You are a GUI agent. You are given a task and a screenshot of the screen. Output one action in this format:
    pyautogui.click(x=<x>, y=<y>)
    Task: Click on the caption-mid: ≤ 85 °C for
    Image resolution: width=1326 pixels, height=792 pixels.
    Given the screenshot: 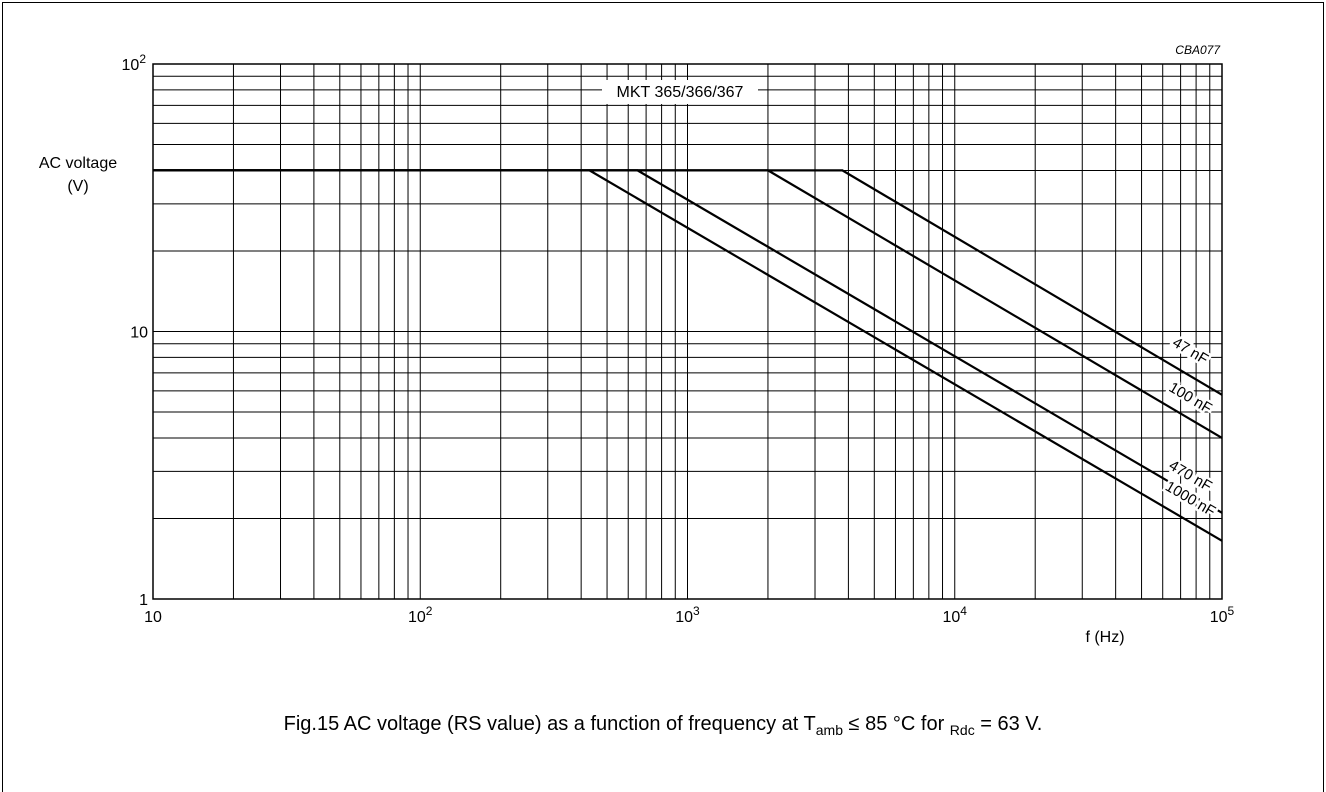 What is the action you would take?
    pyautogui.click(x=896, y=724)
    